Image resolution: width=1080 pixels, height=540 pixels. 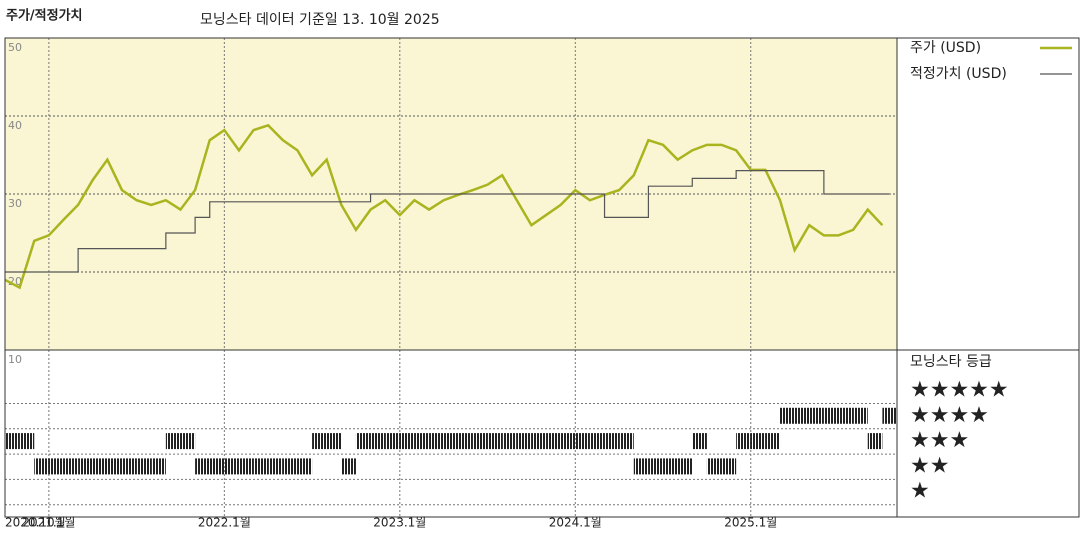 I want to click on x-tick-label: 2020.10월, so click(x=35, y=523).